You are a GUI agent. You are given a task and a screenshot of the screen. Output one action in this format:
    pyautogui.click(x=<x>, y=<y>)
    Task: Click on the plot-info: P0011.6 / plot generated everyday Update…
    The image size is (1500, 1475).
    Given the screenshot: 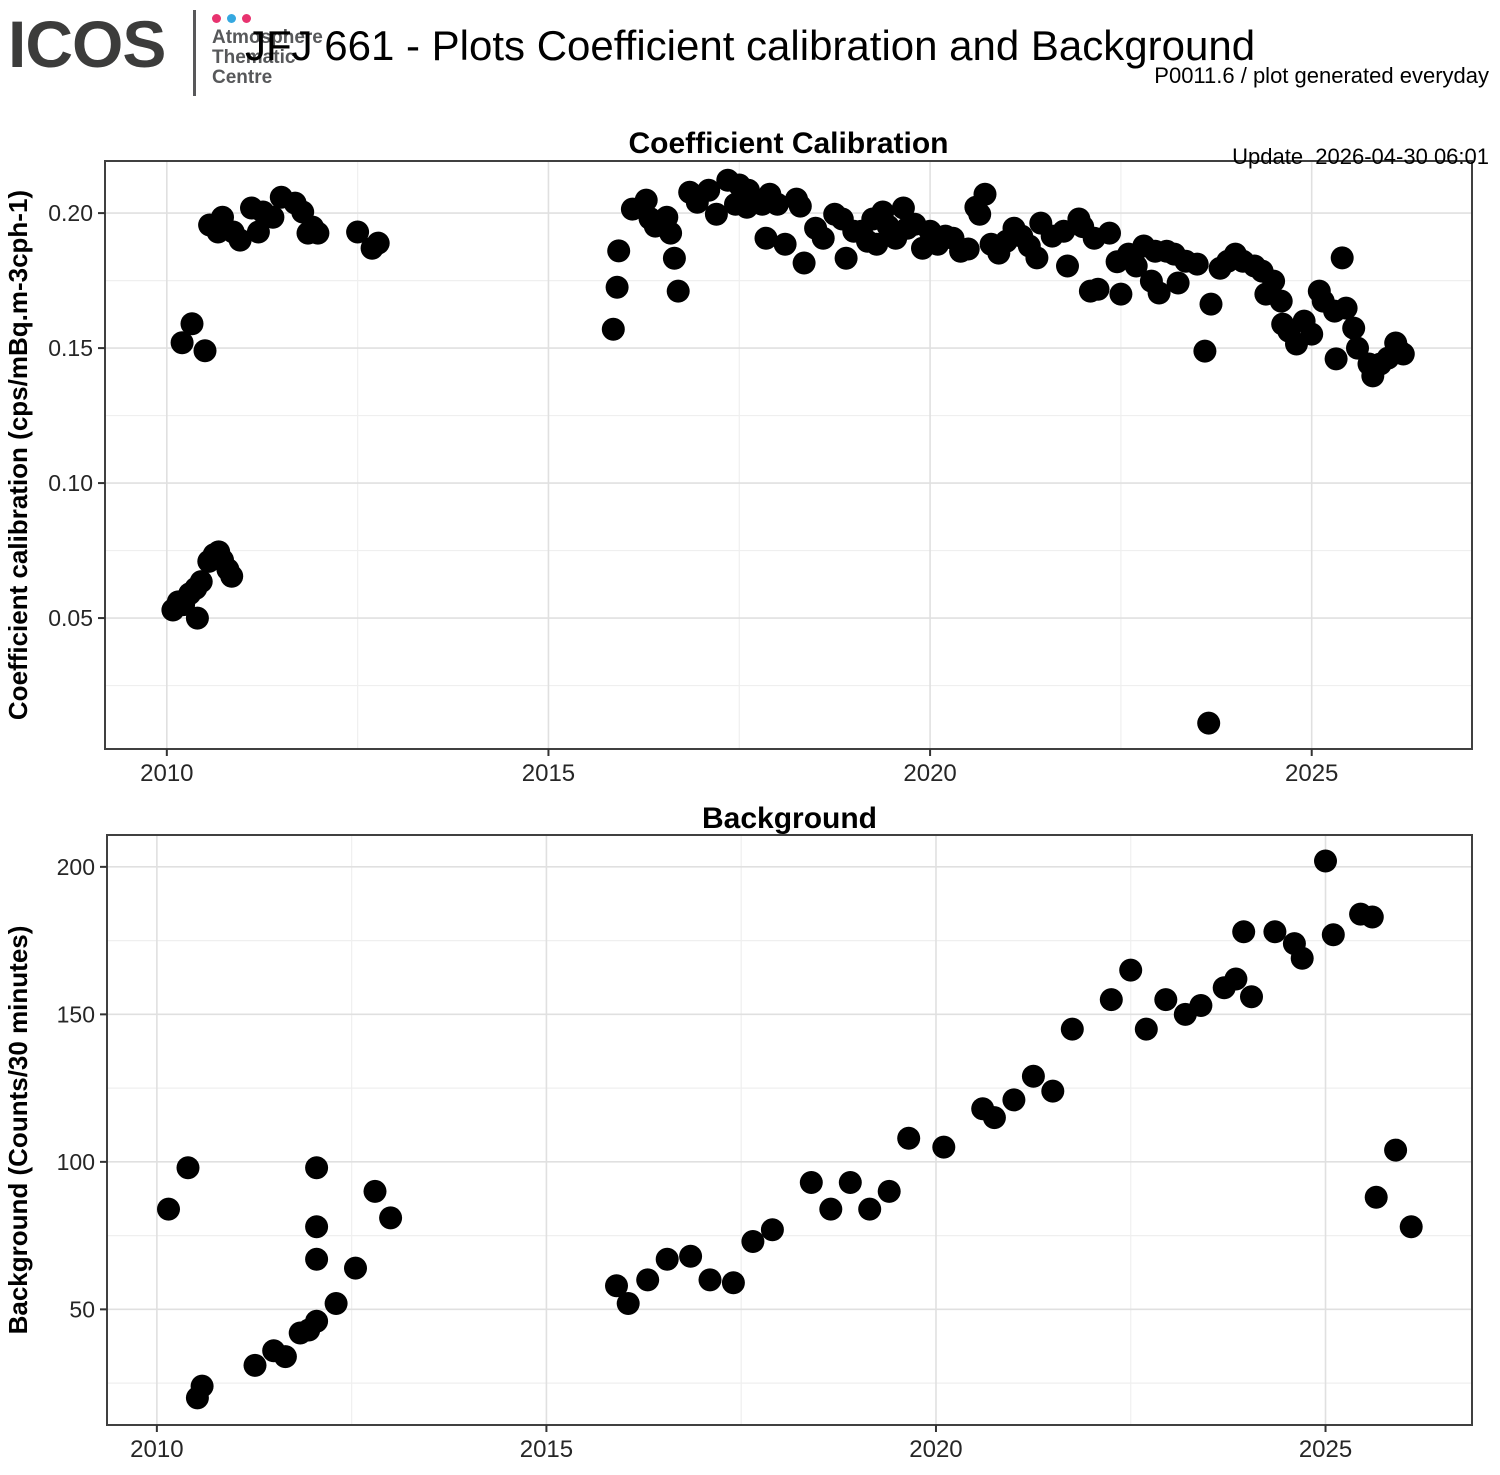 What is the action you would take?
    pyautogui.click(x=1321, y=116)
    